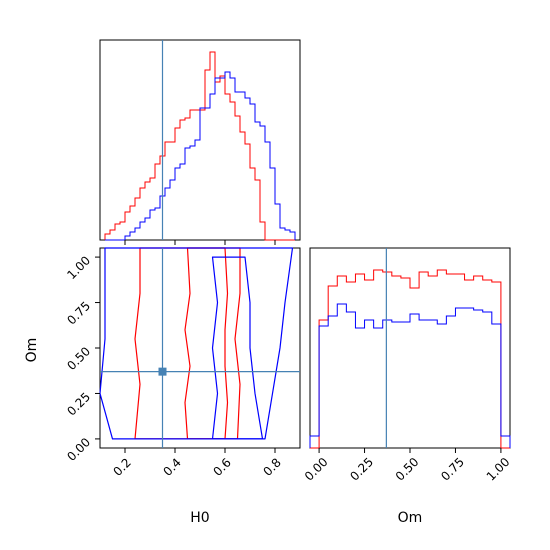 This screenshot has width=550, height=550. What do you see at coordinates (316, 469) in the screenshot?
I see `om-xtick-label-0: 0.00` at bounding box center [316, 469].